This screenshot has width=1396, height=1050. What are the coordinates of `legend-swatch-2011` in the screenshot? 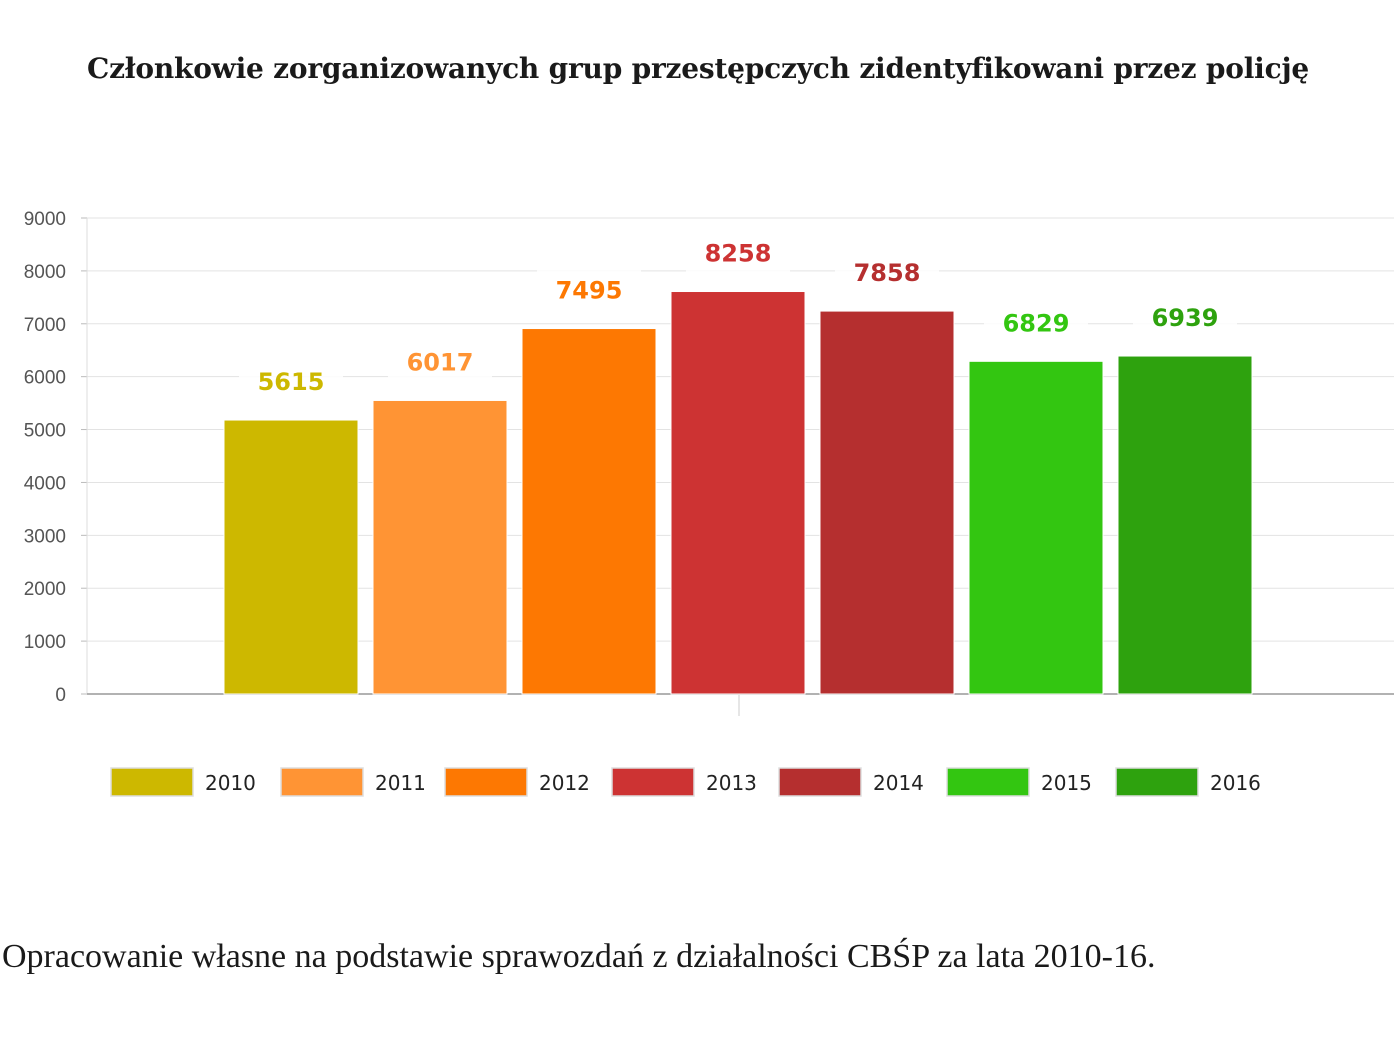 It's located at (322, 782).